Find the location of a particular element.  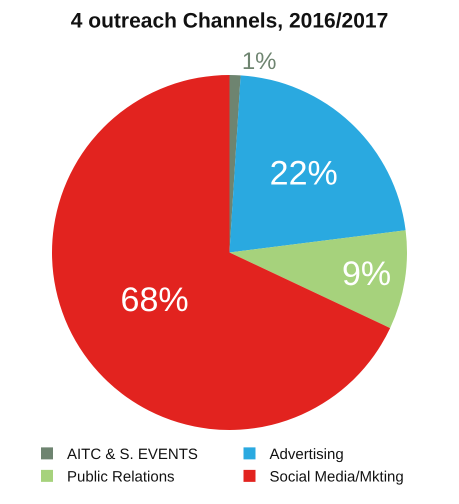

data-label: 68% is located at coordinates (154, 300).